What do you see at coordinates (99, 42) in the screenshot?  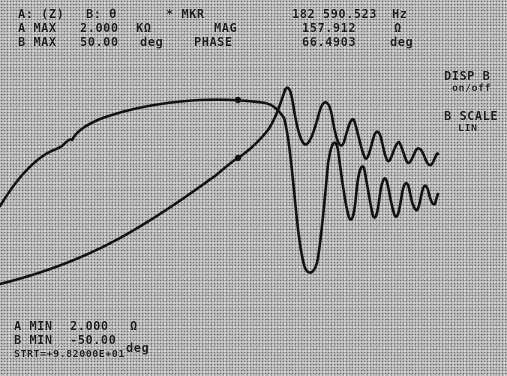 I see `b-max-value: 50.00` at bounding box center [99, 42].